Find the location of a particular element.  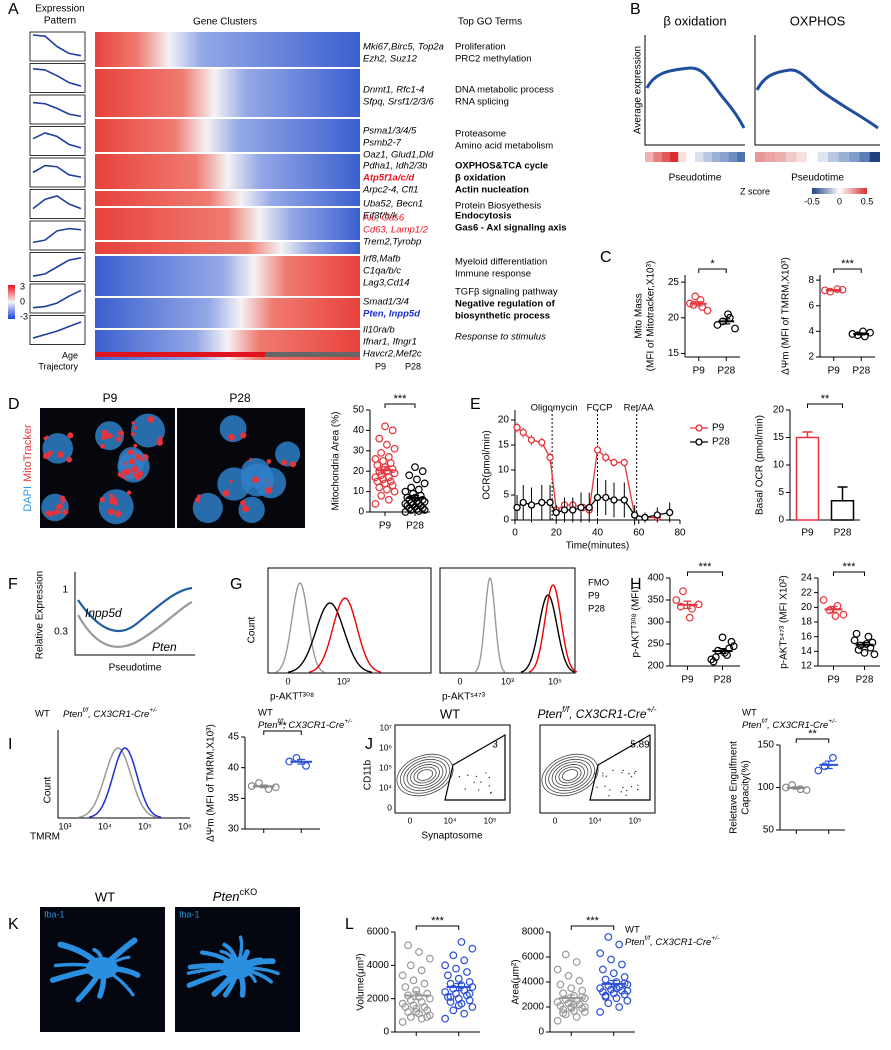

y-tick-label: 8 is located at coordinates (811, 280).